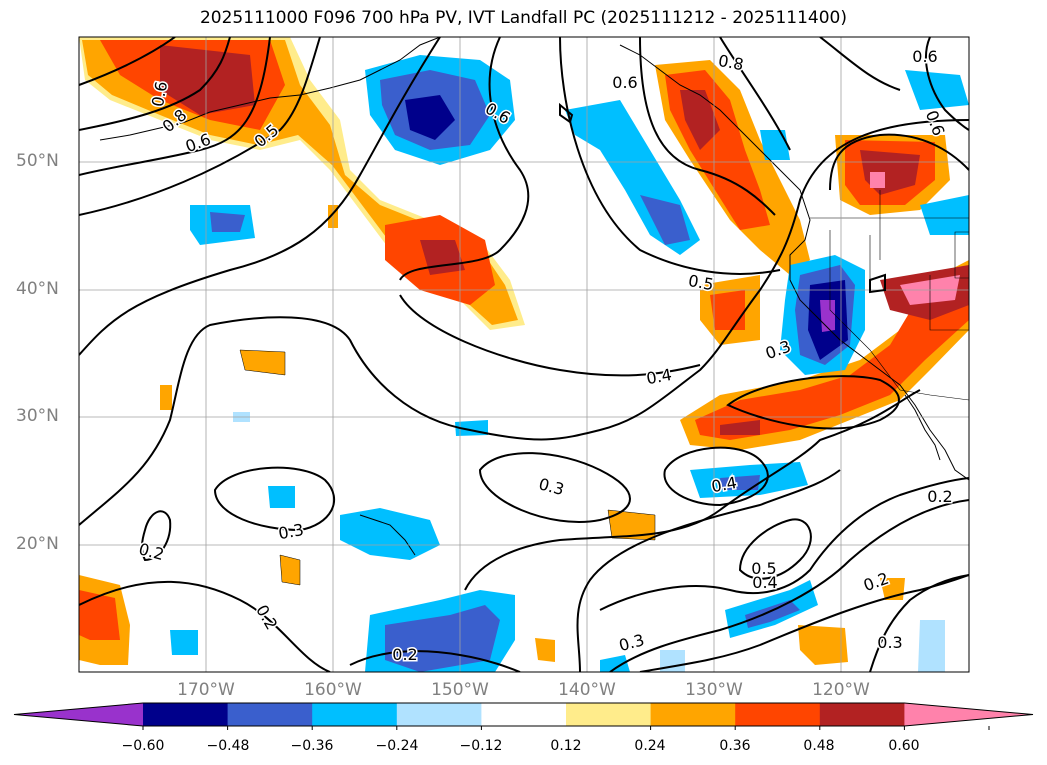 This screenshot has height=765, width=1047. Describe the element at coordinates (37, 161) in the screenshot. I see `lat-label: 50°N` at that location.